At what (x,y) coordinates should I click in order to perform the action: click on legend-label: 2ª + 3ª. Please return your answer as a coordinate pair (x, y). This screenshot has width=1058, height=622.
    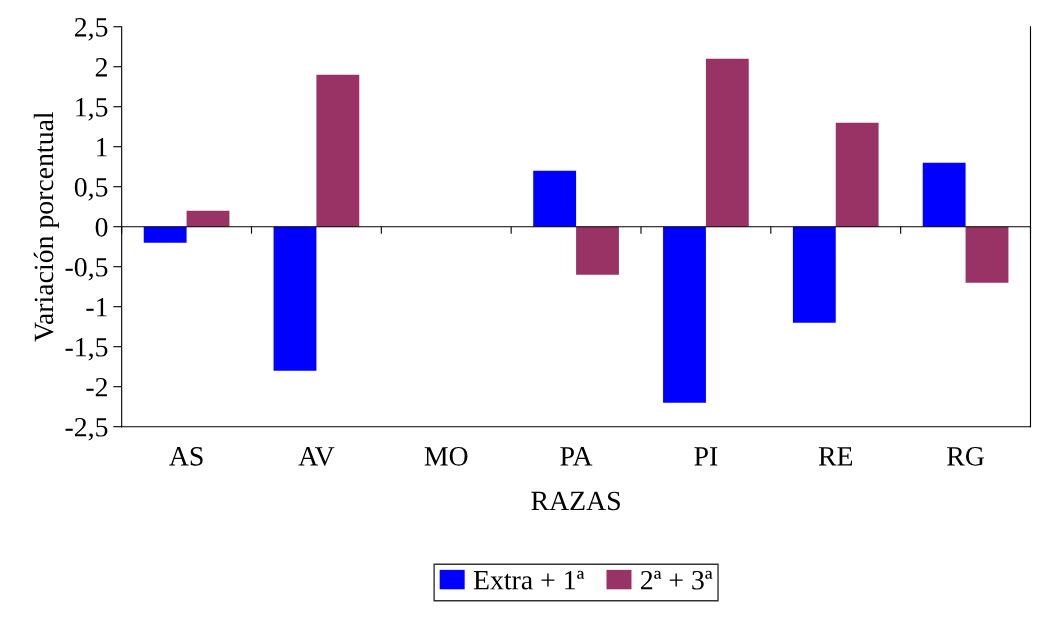
    Looking at the image, I should click on (677, 580).